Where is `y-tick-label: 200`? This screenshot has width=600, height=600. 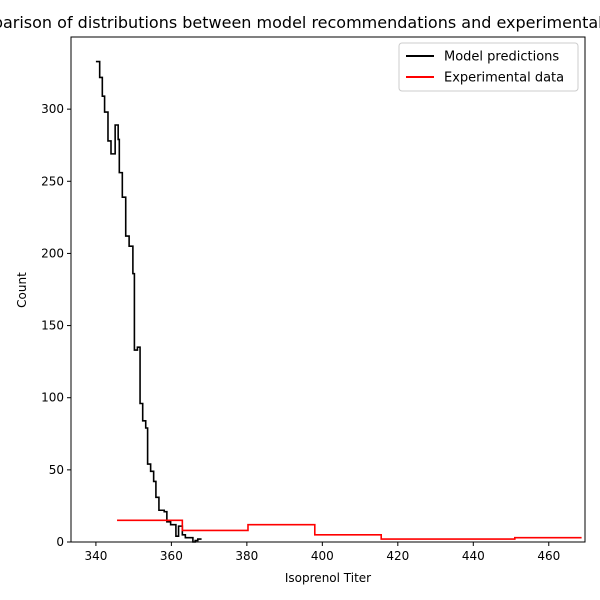 y-tick-label: 200 is located at coordinates (52, 253).